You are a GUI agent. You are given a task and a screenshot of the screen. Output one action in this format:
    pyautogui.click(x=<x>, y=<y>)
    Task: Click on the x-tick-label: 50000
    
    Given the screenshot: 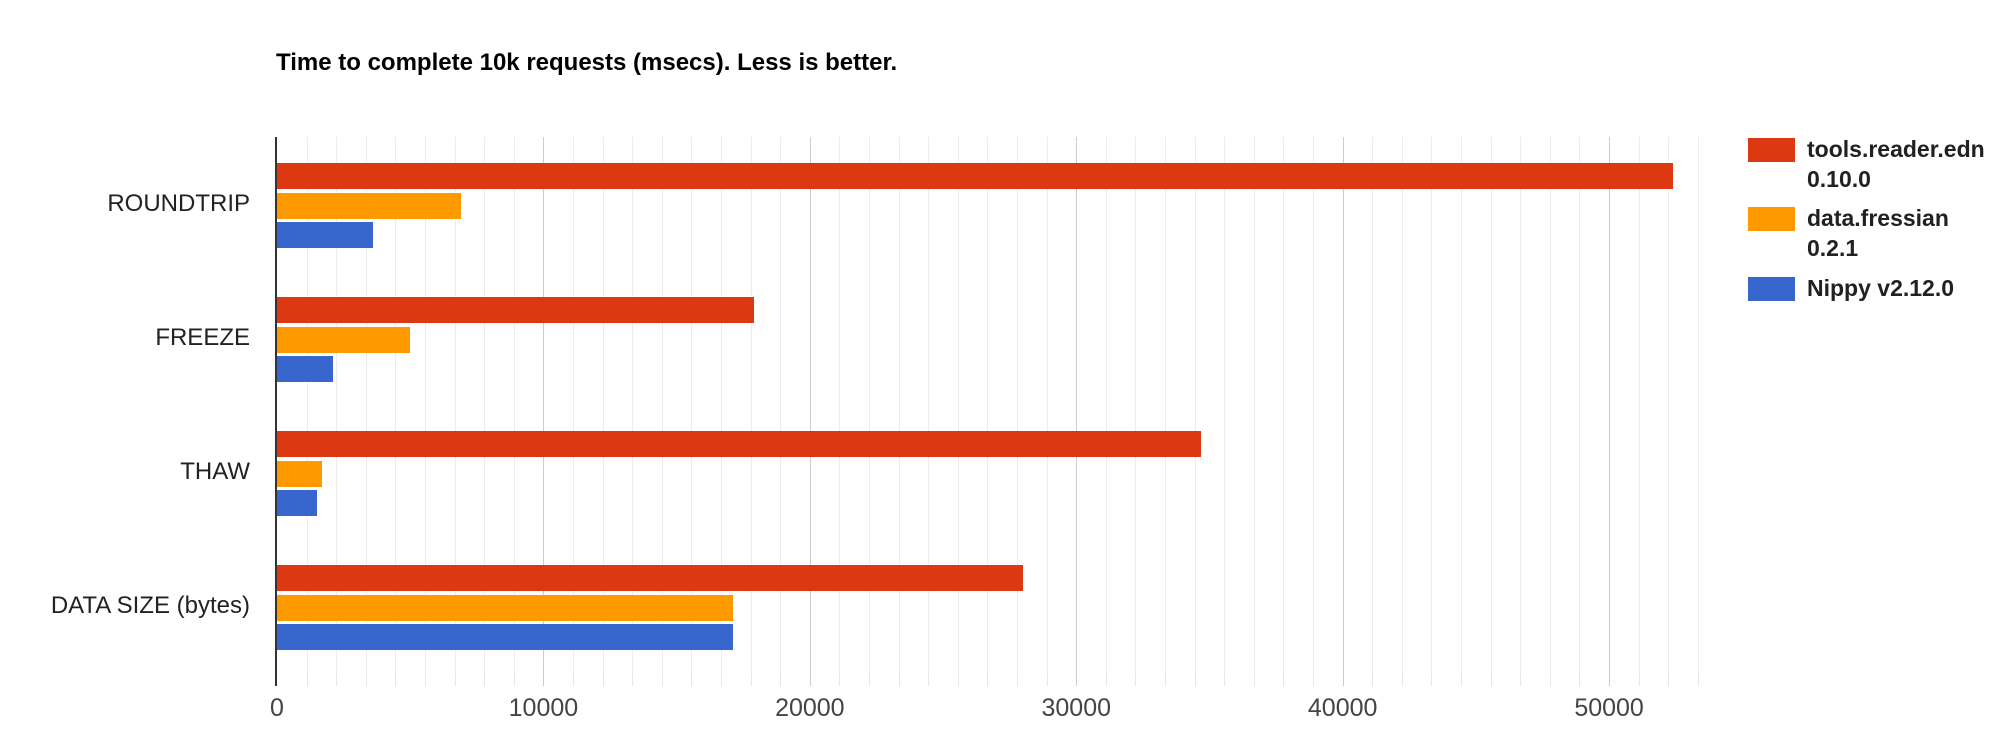 What is the action you would take?
    pyautogui.click(x=1609, y=708)
    